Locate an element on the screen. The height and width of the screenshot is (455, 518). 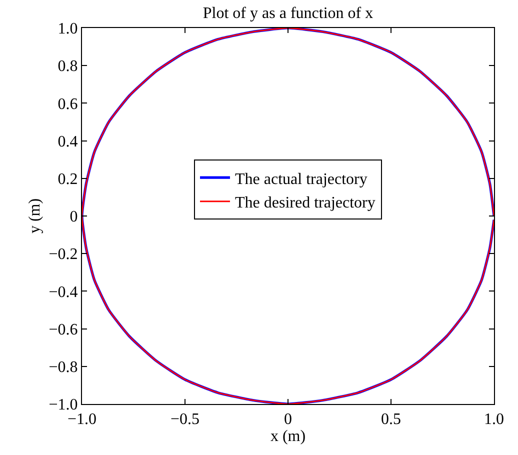
x-tick-label: −0.5 is located at coordinates (185, 419).